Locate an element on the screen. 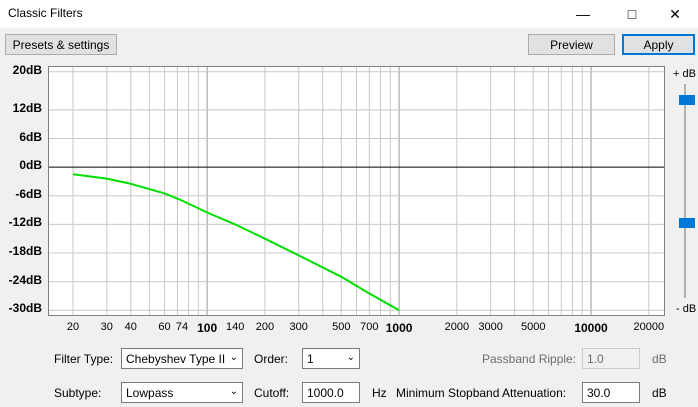 The width and height of the screenshot is (698, 407). x-tick-label: 20 is located at coordinates (73, 327).